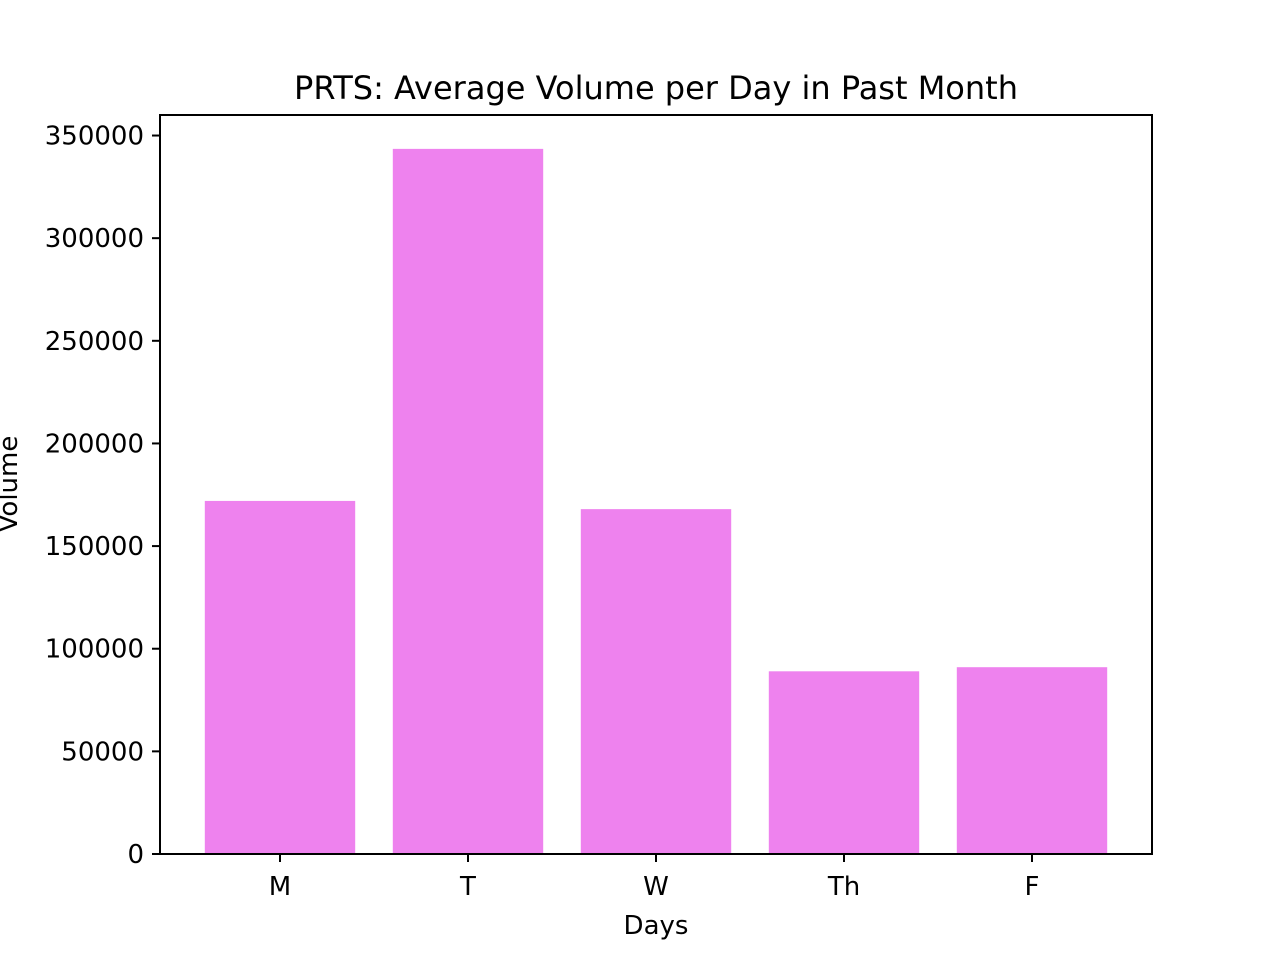 This screenshot has width=1280, height=960. What do you see at coordinates (280, 887) in the screenshot?
I see `x-tick-label: M` at bounding box center [280, 887].